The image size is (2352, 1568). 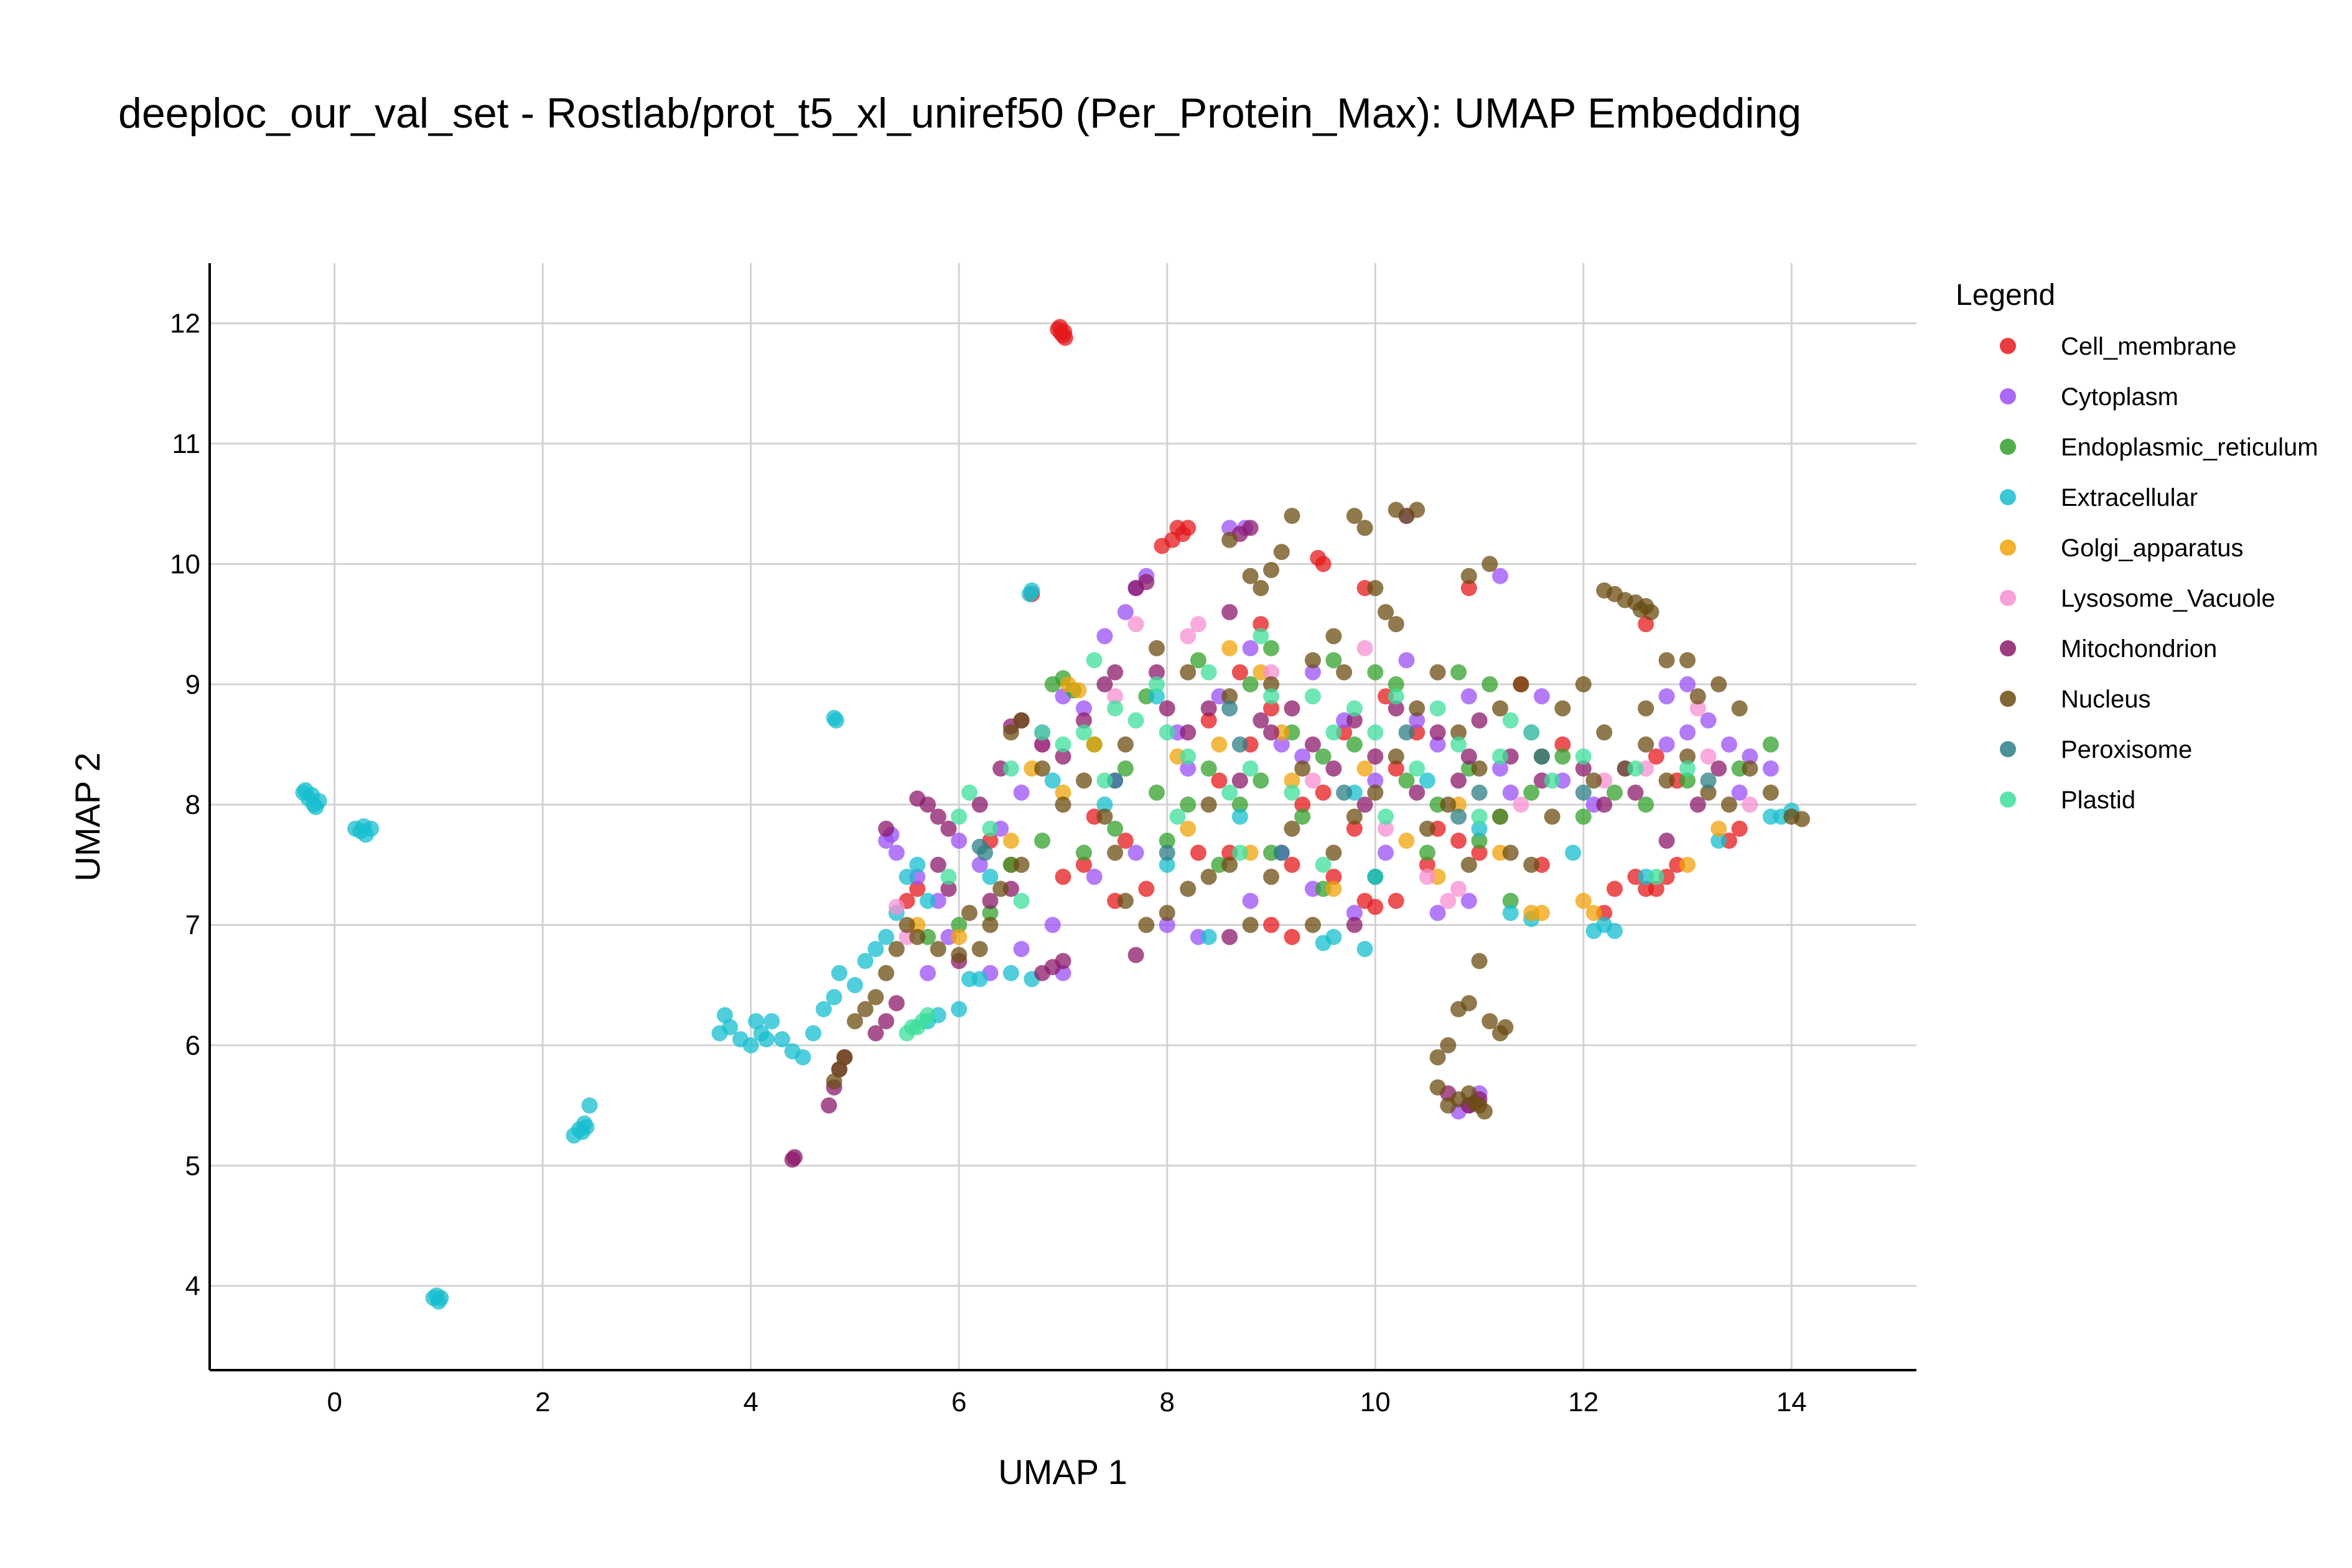 I want to click on legend-label-golgi-apparatus: Golgi_apparatus, so click(x=2152, y=548).